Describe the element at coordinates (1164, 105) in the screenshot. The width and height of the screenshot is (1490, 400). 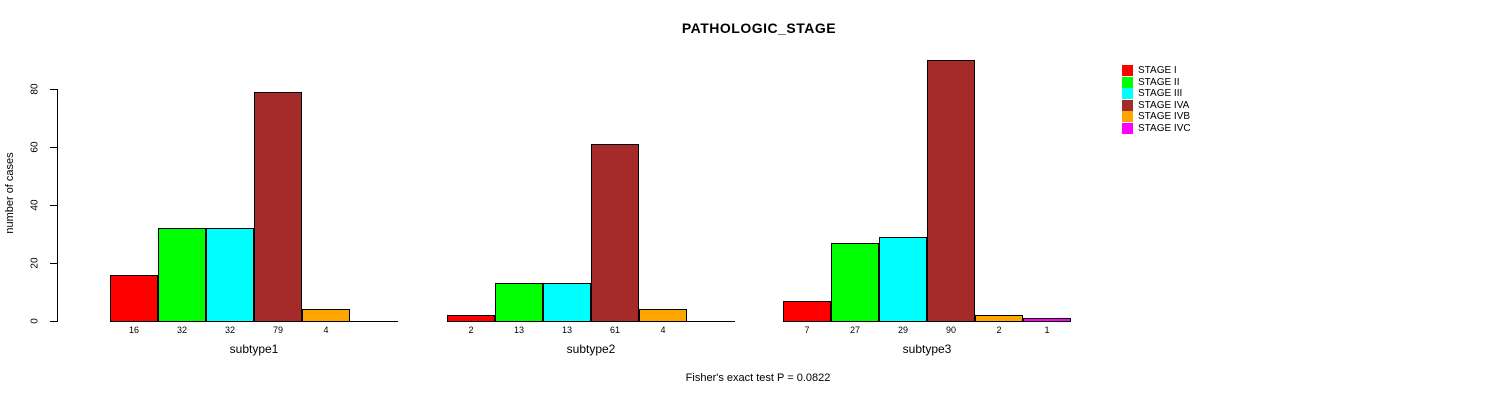
I see `legend-label: STAGE IVA` at that location.